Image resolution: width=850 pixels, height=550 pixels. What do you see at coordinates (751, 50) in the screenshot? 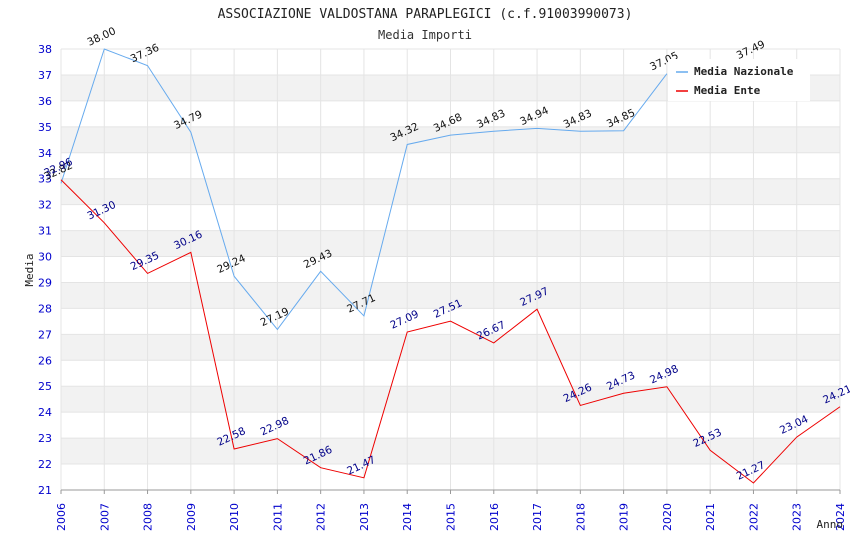
I see `data-label: 37.49` at bounding box center [751, 50].